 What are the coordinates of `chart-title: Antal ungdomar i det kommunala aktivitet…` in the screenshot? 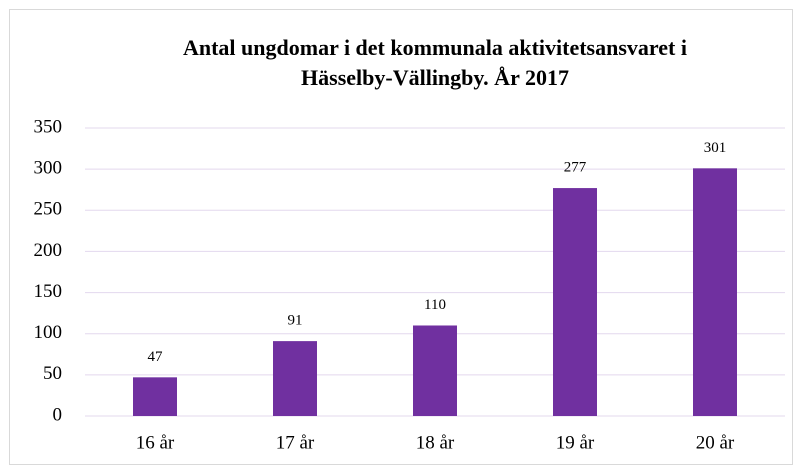 It's located at (435, 47).